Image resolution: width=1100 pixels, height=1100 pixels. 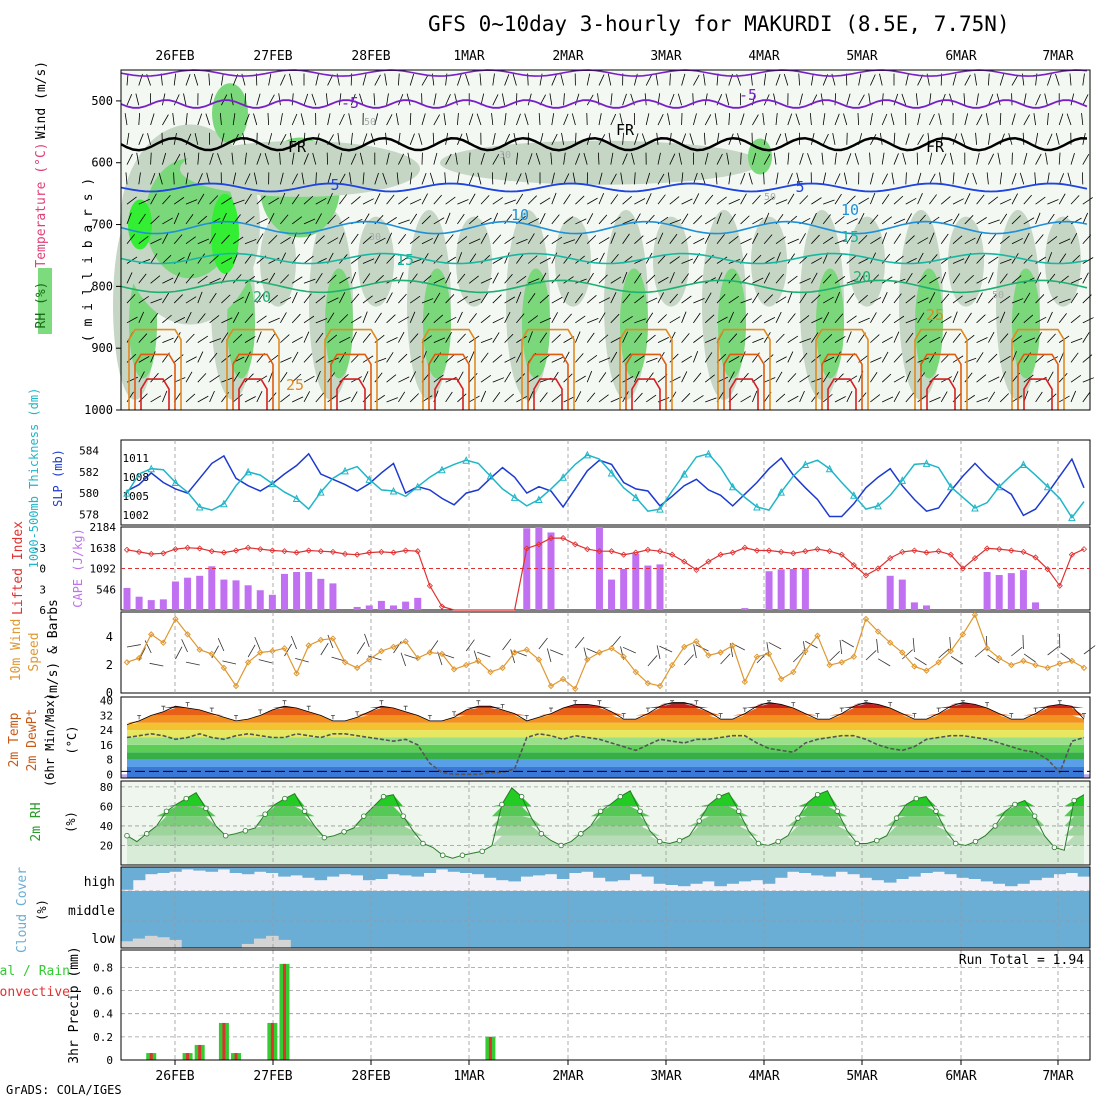 What do you see at coordinates (549, 655) in the screenshot?
I see `surface-wind-barb` at bounding box center [549, 655].